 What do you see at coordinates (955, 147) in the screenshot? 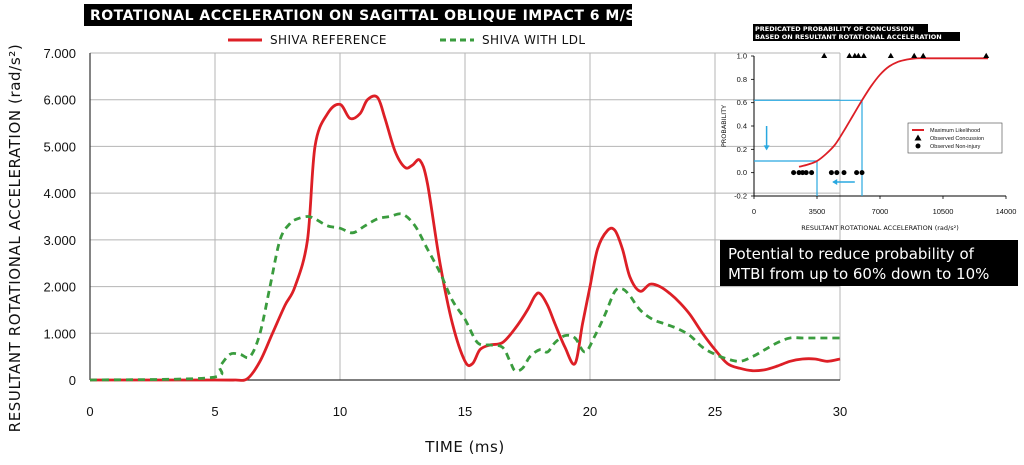
I see `inset-legend-label-noninjury: Observed Non-injury` at bounding box center [955, 147].